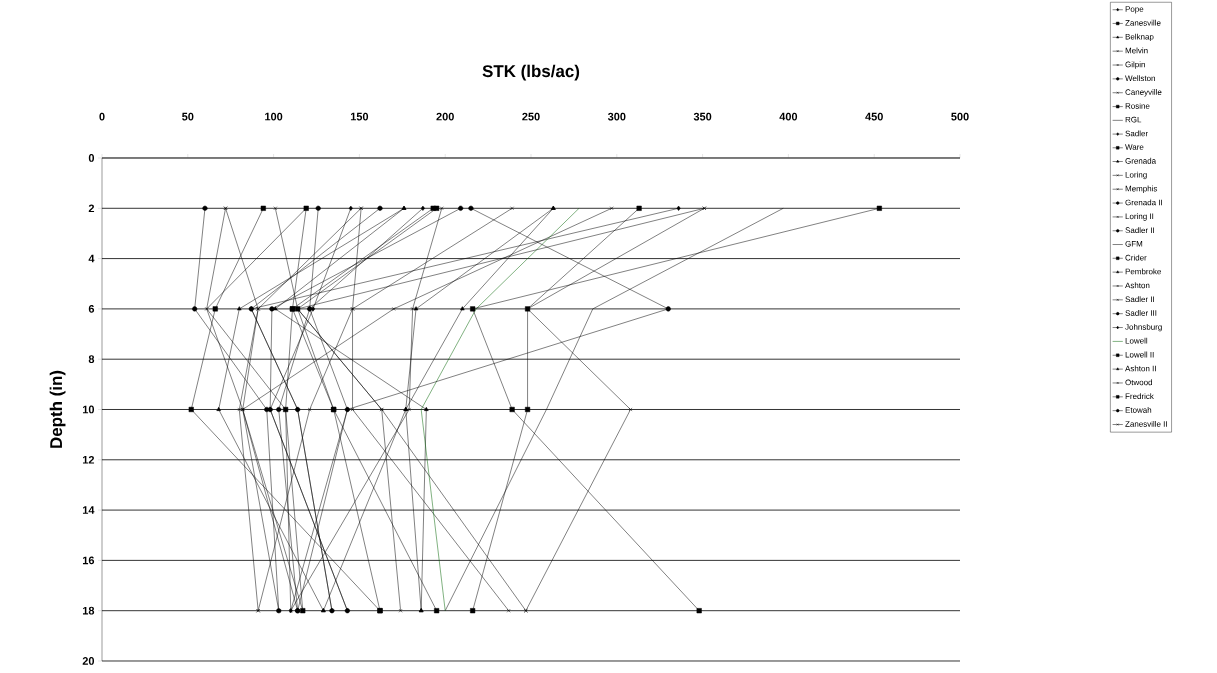 This screenshot has width=1217, height=673. Describe the element at coordinates (531, 116) in the screenshot. I see `x-tick-label: 250` at that location.